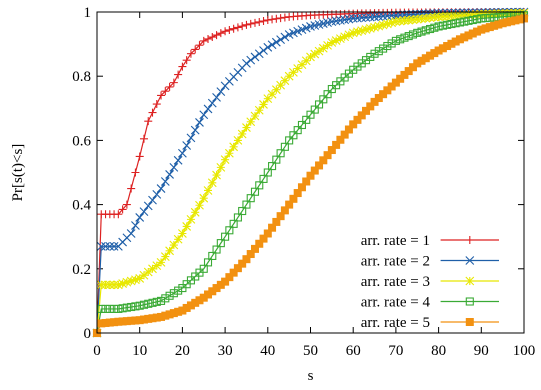 The width and height of the screenshot is (541, 390). I want to click on legend-item: arr. rate = 3, so click(430, 282).